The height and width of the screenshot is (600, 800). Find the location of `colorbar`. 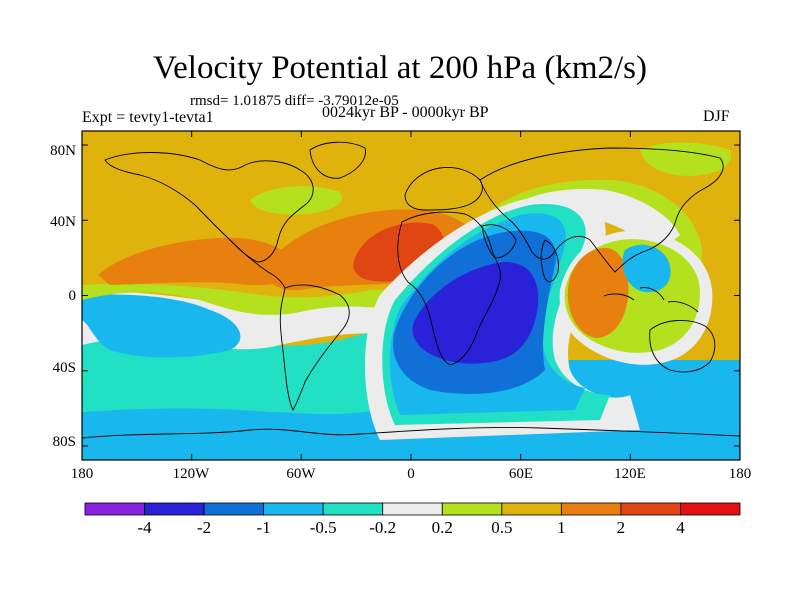

colorbar is located at coordinates (412, 509).